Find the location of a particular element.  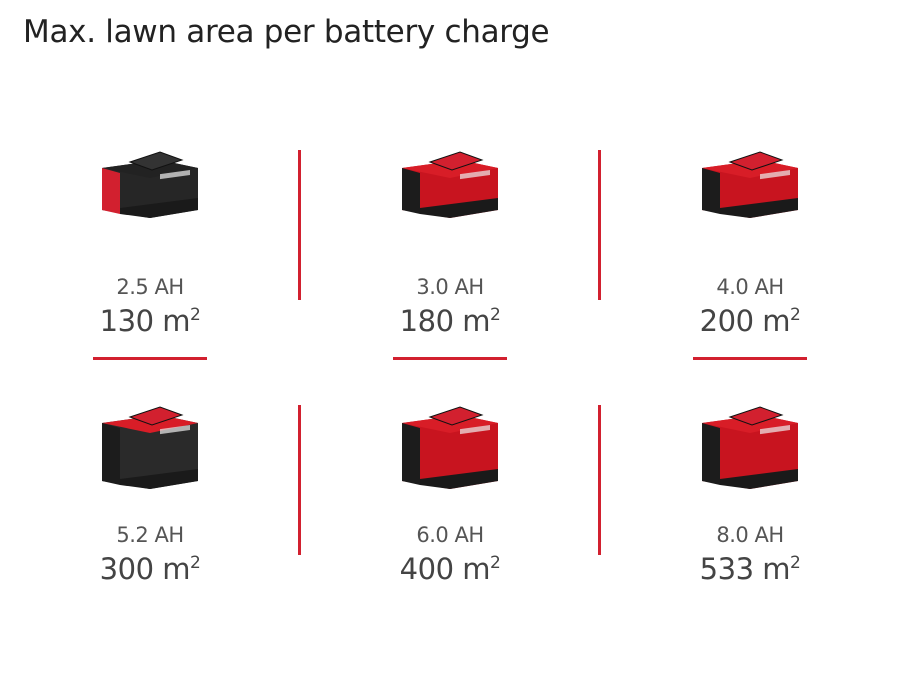

lawn-area-value: 533 m is located at coordinates (745, 569).